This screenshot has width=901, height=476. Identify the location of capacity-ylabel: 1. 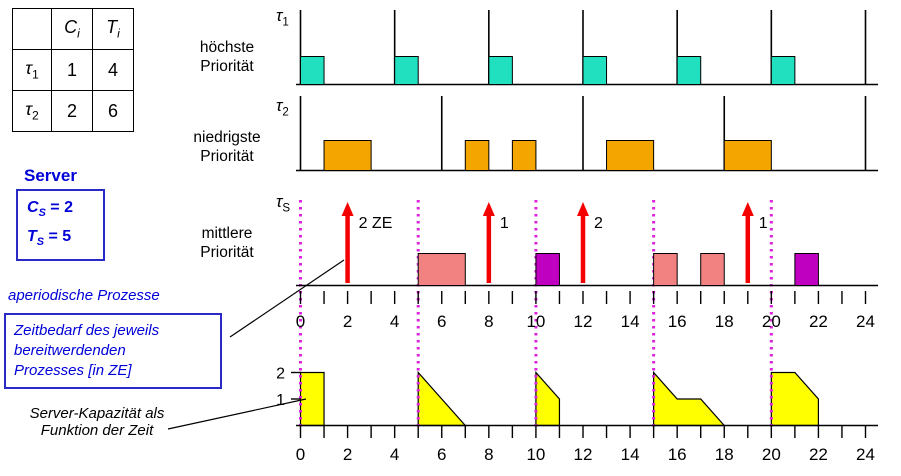
(280, 400).